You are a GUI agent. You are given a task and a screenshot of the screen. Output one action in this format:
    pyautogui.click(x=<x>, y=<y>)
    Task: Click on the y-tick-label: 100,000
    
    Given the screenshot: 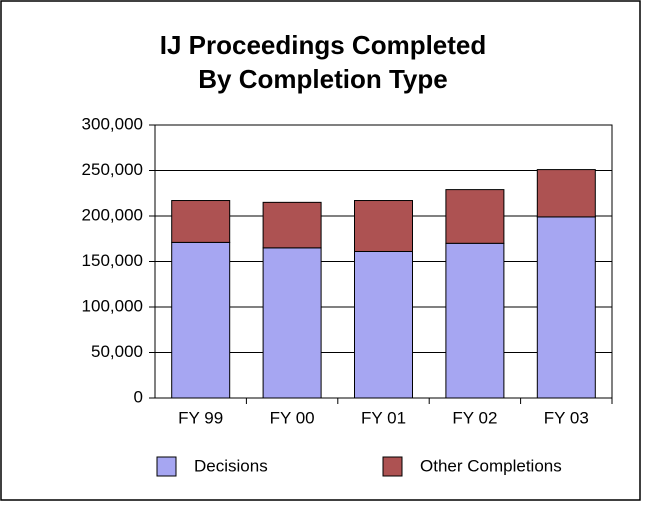 What is the action you would take?
    pyautogui.click(x=112, y=305)
    